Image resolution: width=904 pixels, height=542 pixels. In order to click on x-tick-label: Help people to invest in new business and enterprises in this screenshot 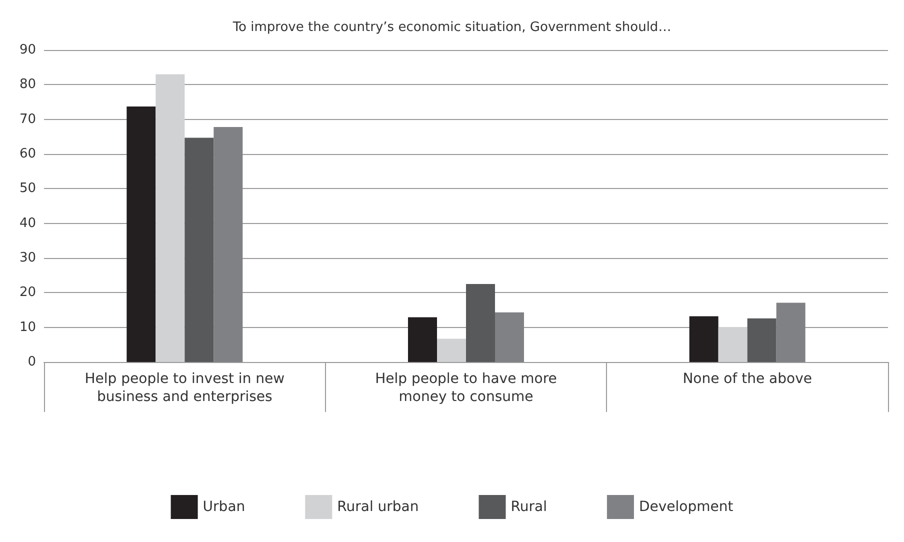, I will do `click(184, 388)`.